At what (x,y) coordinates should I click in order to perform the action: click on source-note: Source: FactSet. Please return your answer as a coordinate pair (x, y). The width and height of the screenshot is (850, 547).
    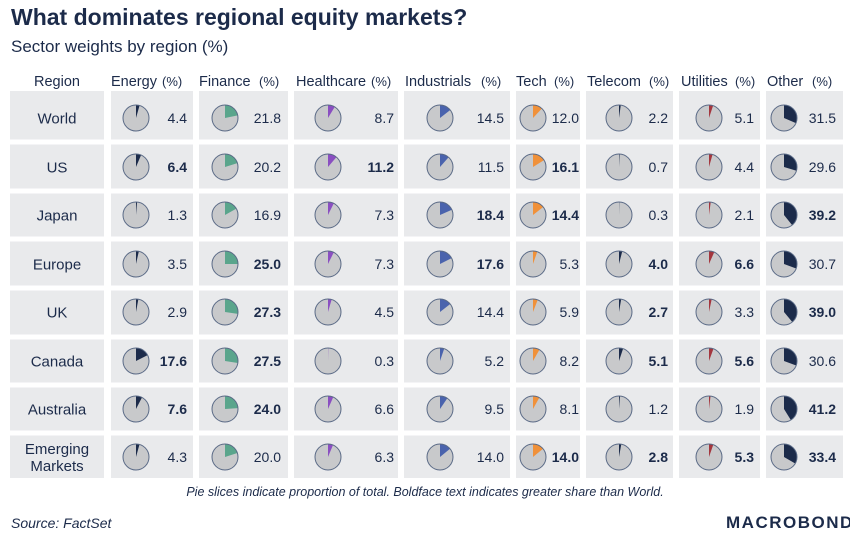
    Looking at the image, I should click on (61, 523).